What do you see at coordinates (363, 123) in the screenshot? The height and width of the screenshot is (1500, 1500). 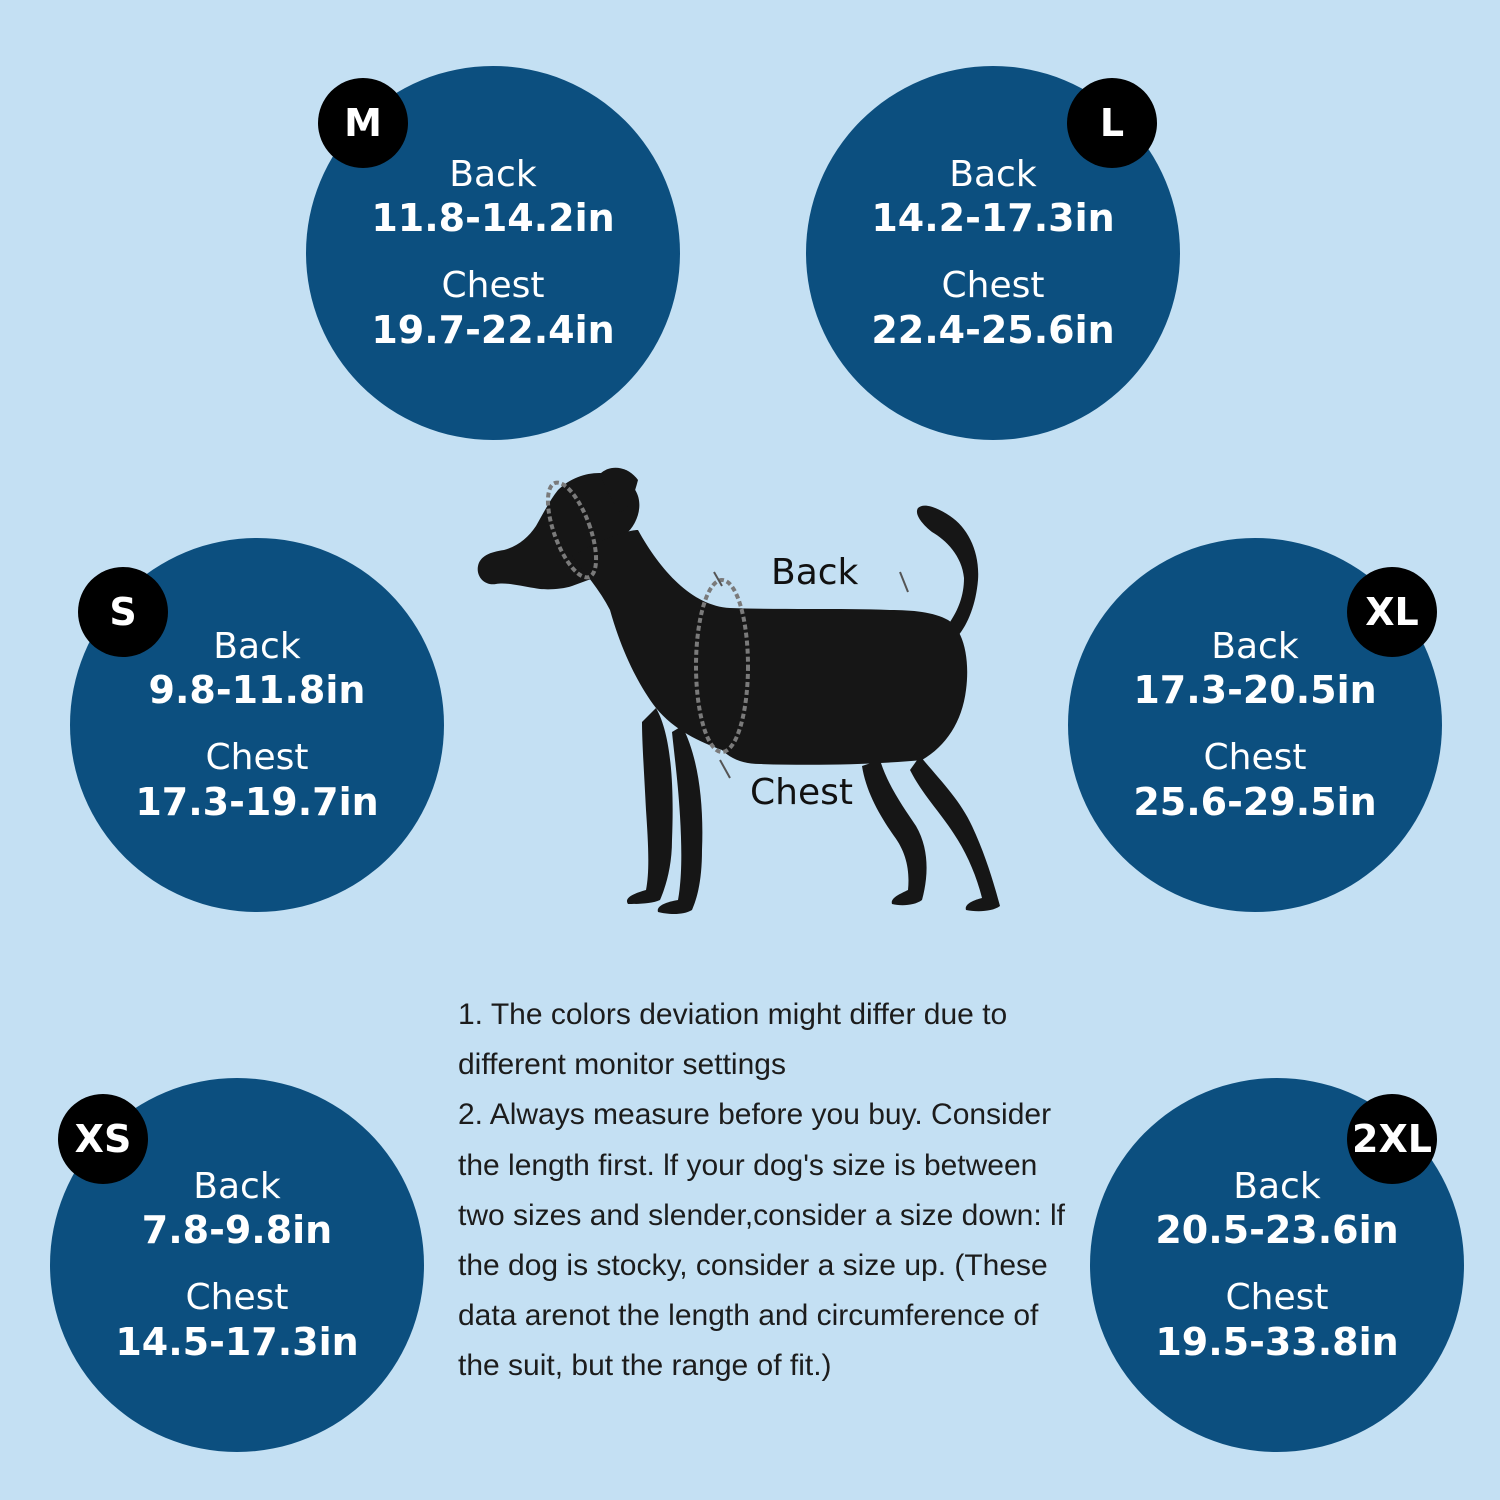 I see `size-badge-m: M` at bounding box center [363, 123].